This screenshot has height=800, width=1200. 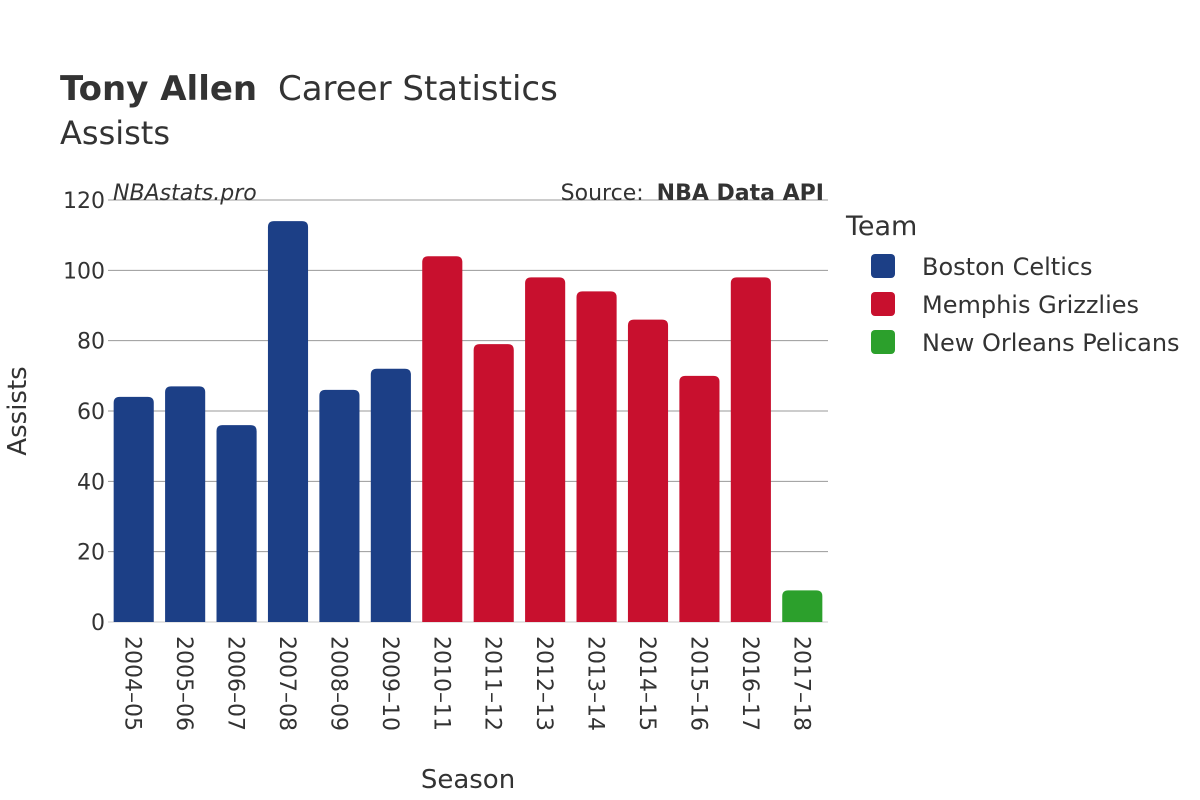 I want to click on source-label: Source: NBA Data API, so click(x=692, y=193).